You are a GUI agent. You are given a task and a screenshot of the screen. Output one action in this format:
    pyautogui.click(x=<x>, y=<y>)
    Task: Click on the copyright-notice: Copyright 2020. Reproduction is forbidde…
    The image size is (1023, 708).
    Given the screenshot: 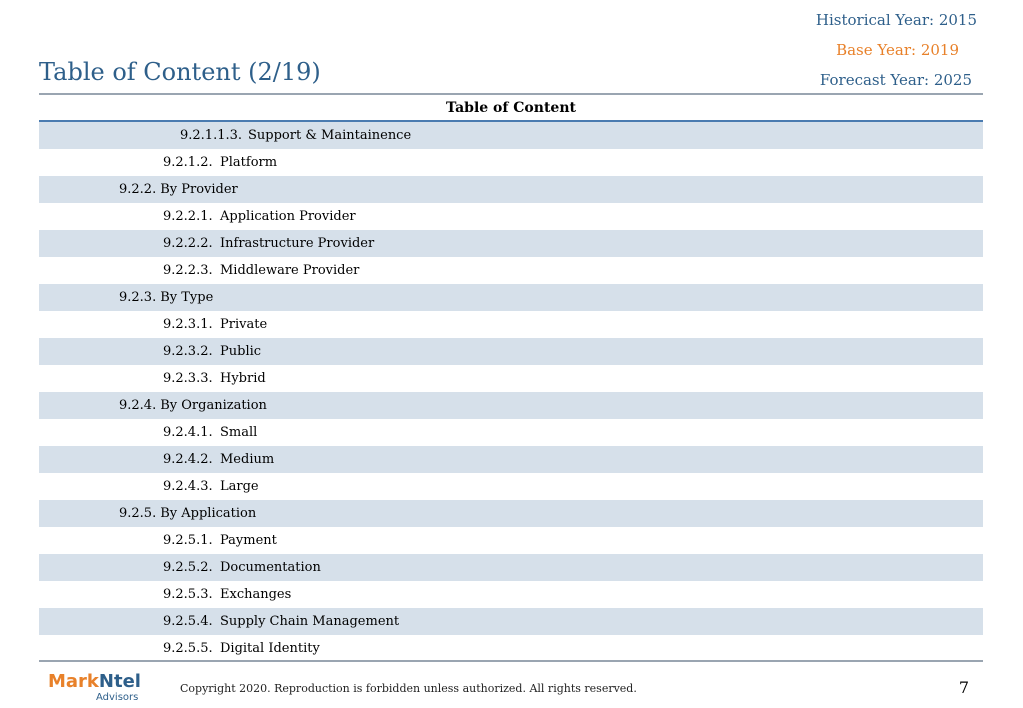 What is the action you would take?
    pyautogui.click(x=408, y=688)
    